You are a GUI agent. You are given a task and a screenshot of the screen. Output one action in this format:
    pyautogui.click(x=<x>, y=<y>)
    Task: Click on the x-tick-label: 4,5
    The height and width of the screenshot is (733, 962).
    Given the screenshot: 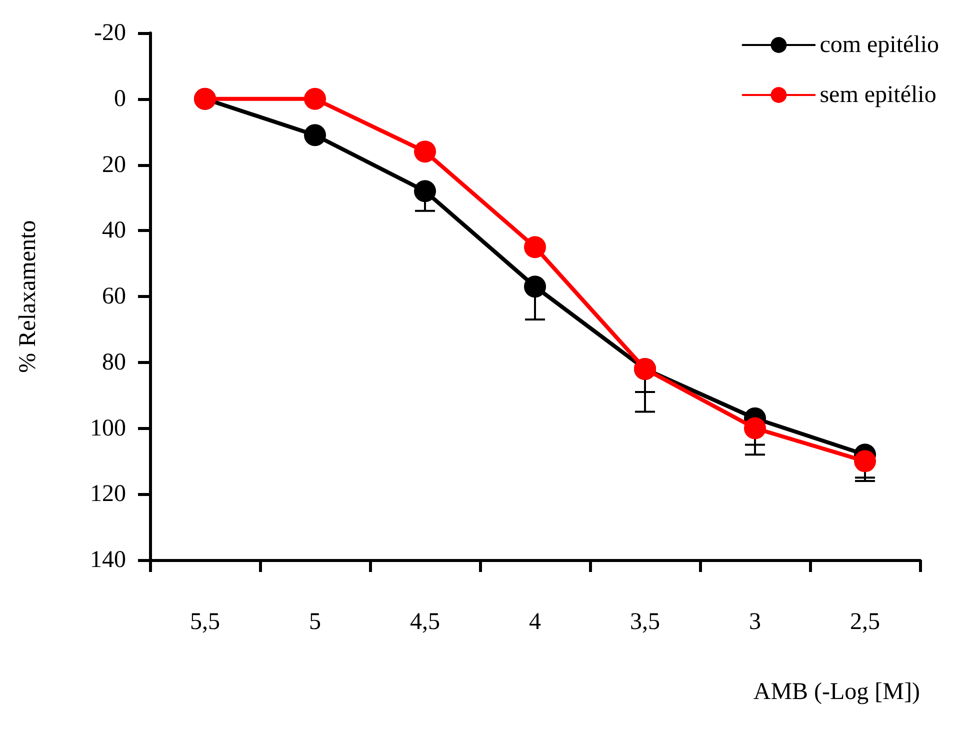 What is the action you would take?
    pyautogui.click(x=425, y=622)
    